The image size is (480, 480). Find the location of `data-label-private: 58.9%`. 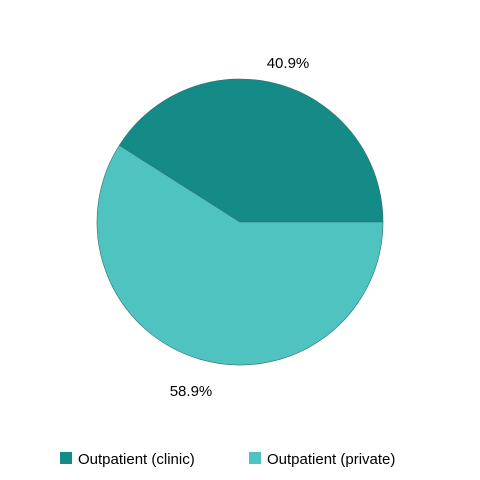

data-label-private: 58.9% is located at coordinates (191, 391).